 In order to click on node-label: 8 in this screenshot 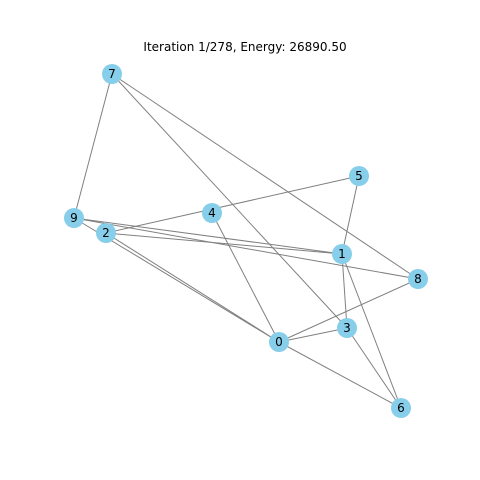, I will do `click(418, 279)`.